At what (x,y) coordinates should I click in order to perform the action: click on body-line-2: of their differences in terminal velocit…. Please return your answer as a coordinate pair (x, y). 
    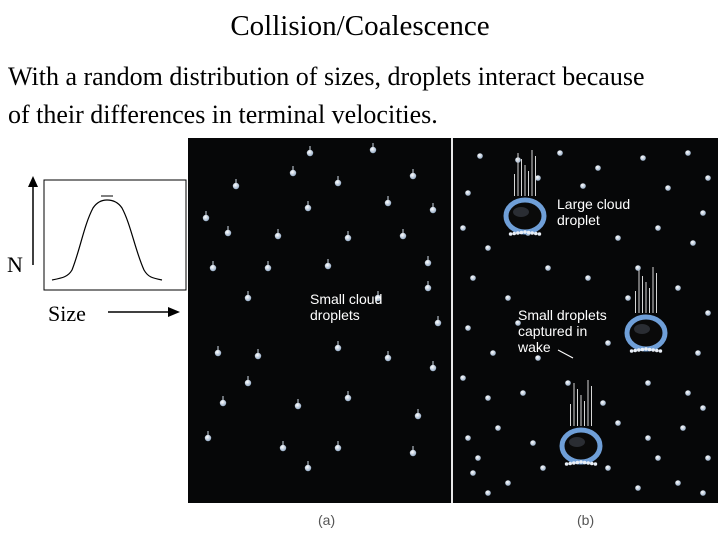
    Looking at the image, I should click on (223, 114).